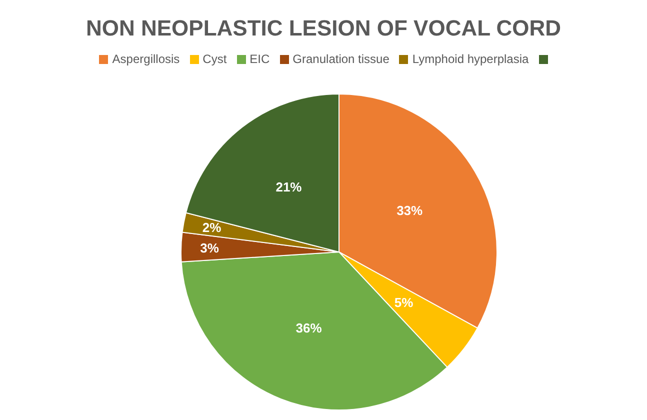 Image resolution: width=647 pixels, height=420 pixels. I want to click on legend-label: Lymphoid hyperplasia, so click(470, 59).